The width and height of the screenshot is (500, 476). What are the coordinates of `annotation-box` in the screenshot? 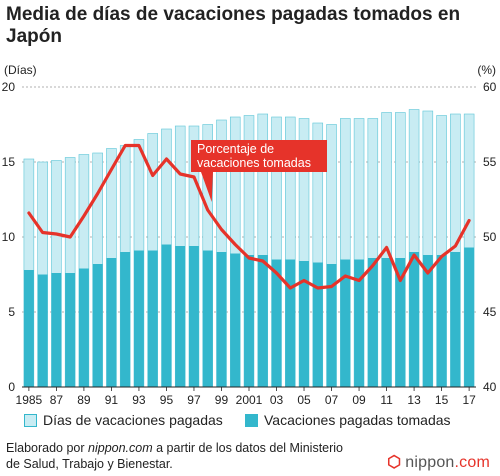 It's located at (259, 156).